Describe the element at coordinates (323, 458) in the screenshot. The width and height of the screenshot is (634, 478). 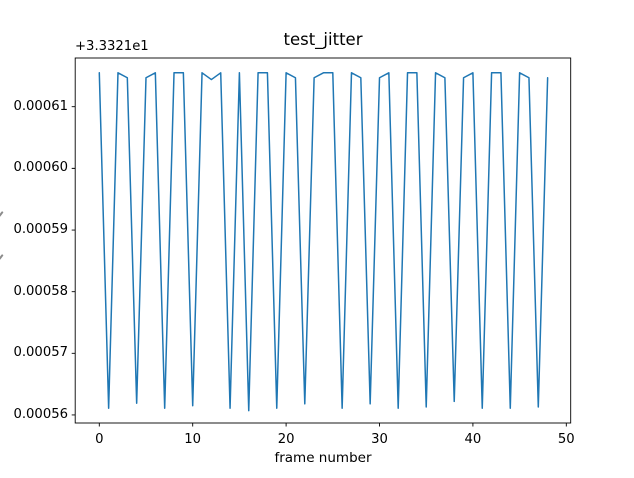
I see `x-axis-label: frame number` at that location.